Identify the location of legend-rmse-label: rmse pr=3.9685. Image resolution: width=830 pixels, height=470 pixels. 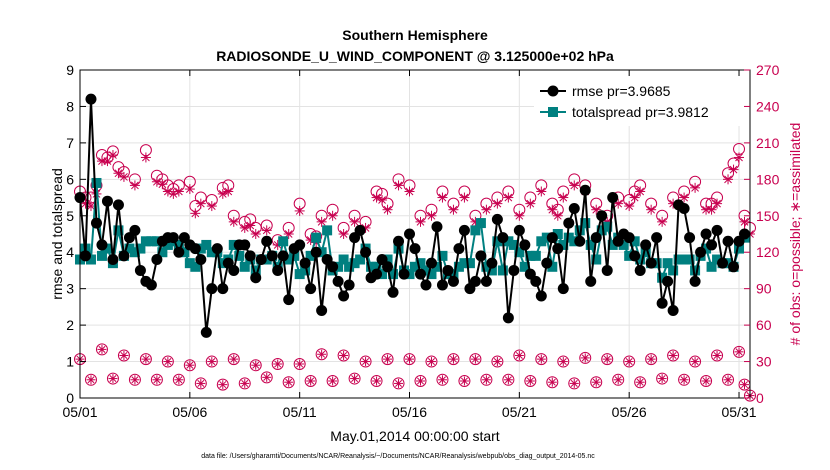
(621, 91).